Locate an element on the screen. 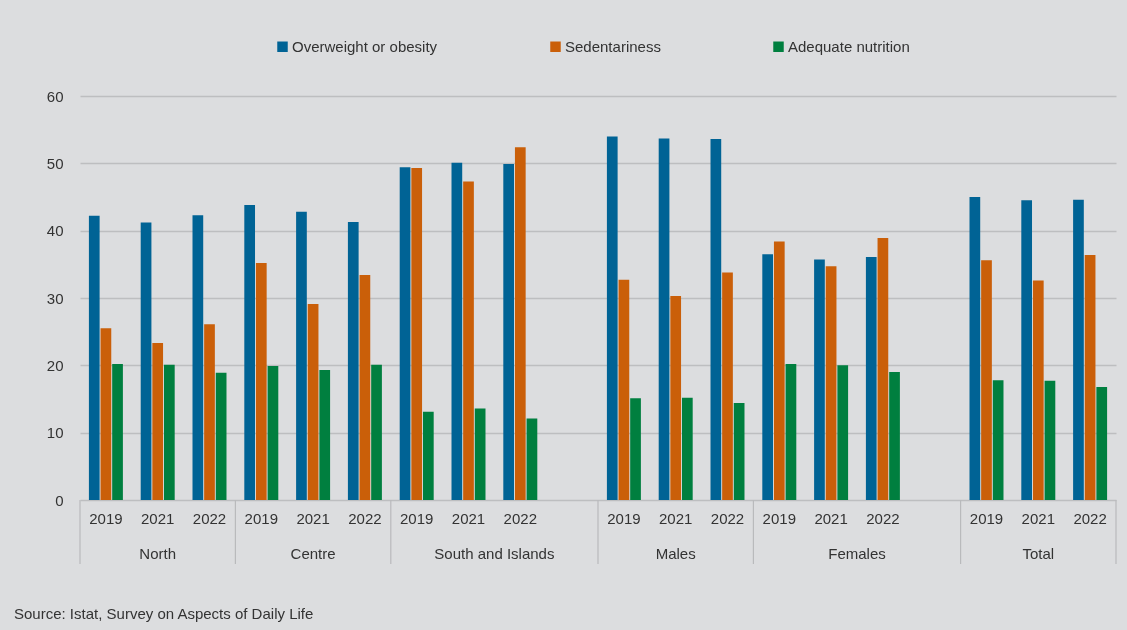 The width and height of the screenshot is (1127, 630). source-note: Source: Istat, Survey on Aspects of Daily Life is located at coordinates (164, 613).